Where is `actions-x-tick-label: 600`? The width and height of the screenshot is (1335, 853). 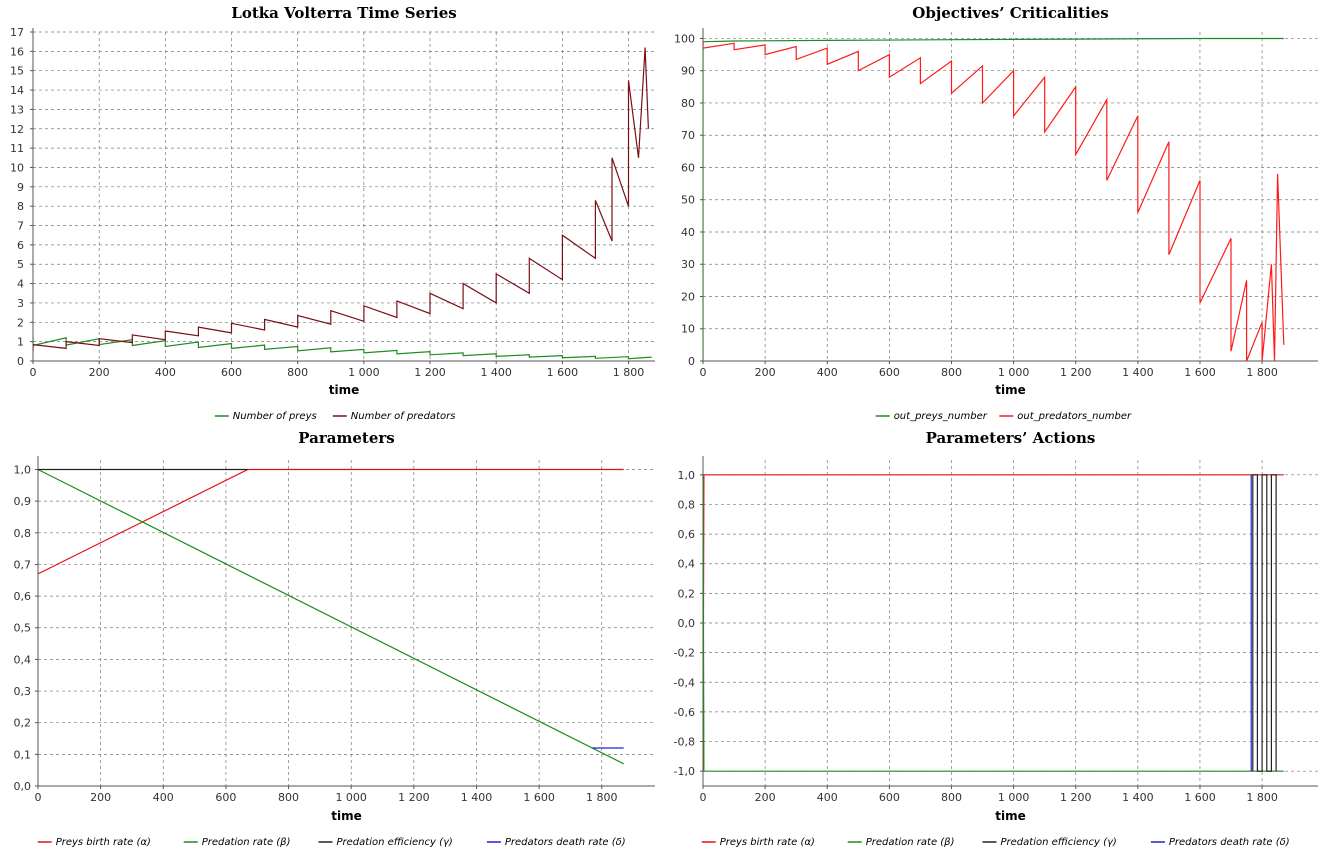 actions-x-tick-label: 600 is located at coordinates (889, 797).